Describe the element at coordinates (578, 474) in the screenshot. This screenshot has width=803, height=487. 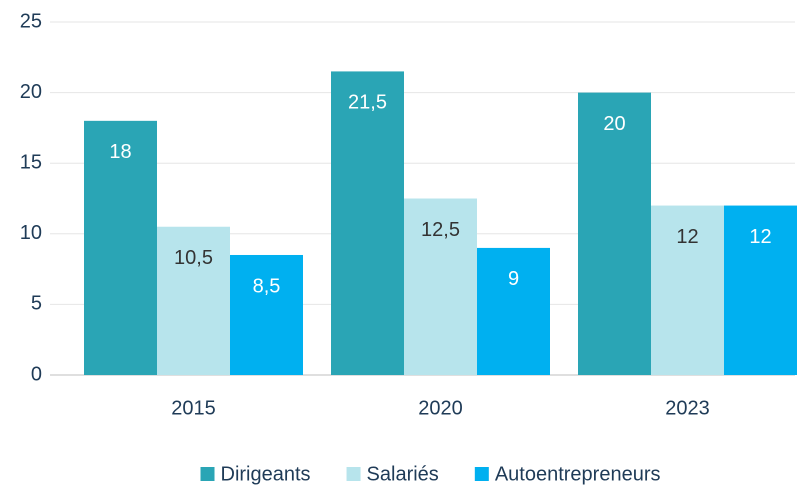
I see `legend-label: Autoentrepreneurs` at that location.